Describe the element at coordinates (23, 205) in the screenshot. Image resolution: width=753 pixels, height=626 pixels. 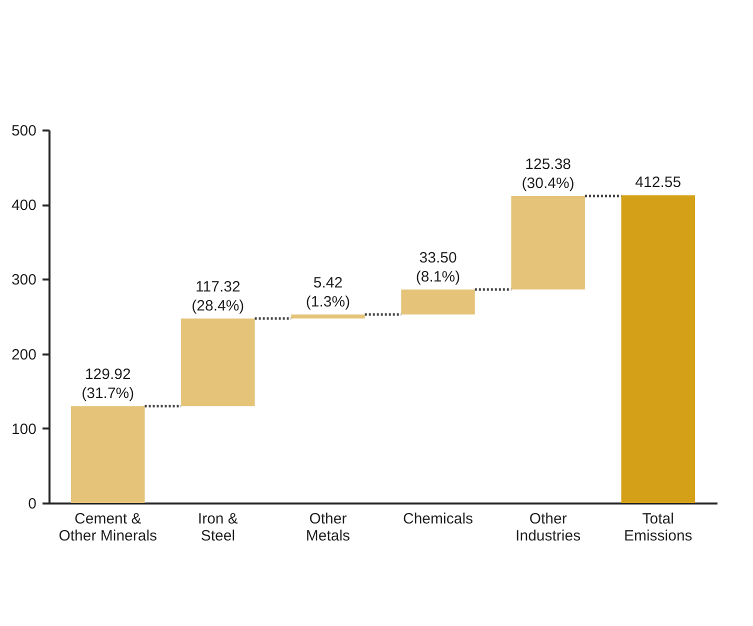
I see `y-tick-label: 400` at that location.